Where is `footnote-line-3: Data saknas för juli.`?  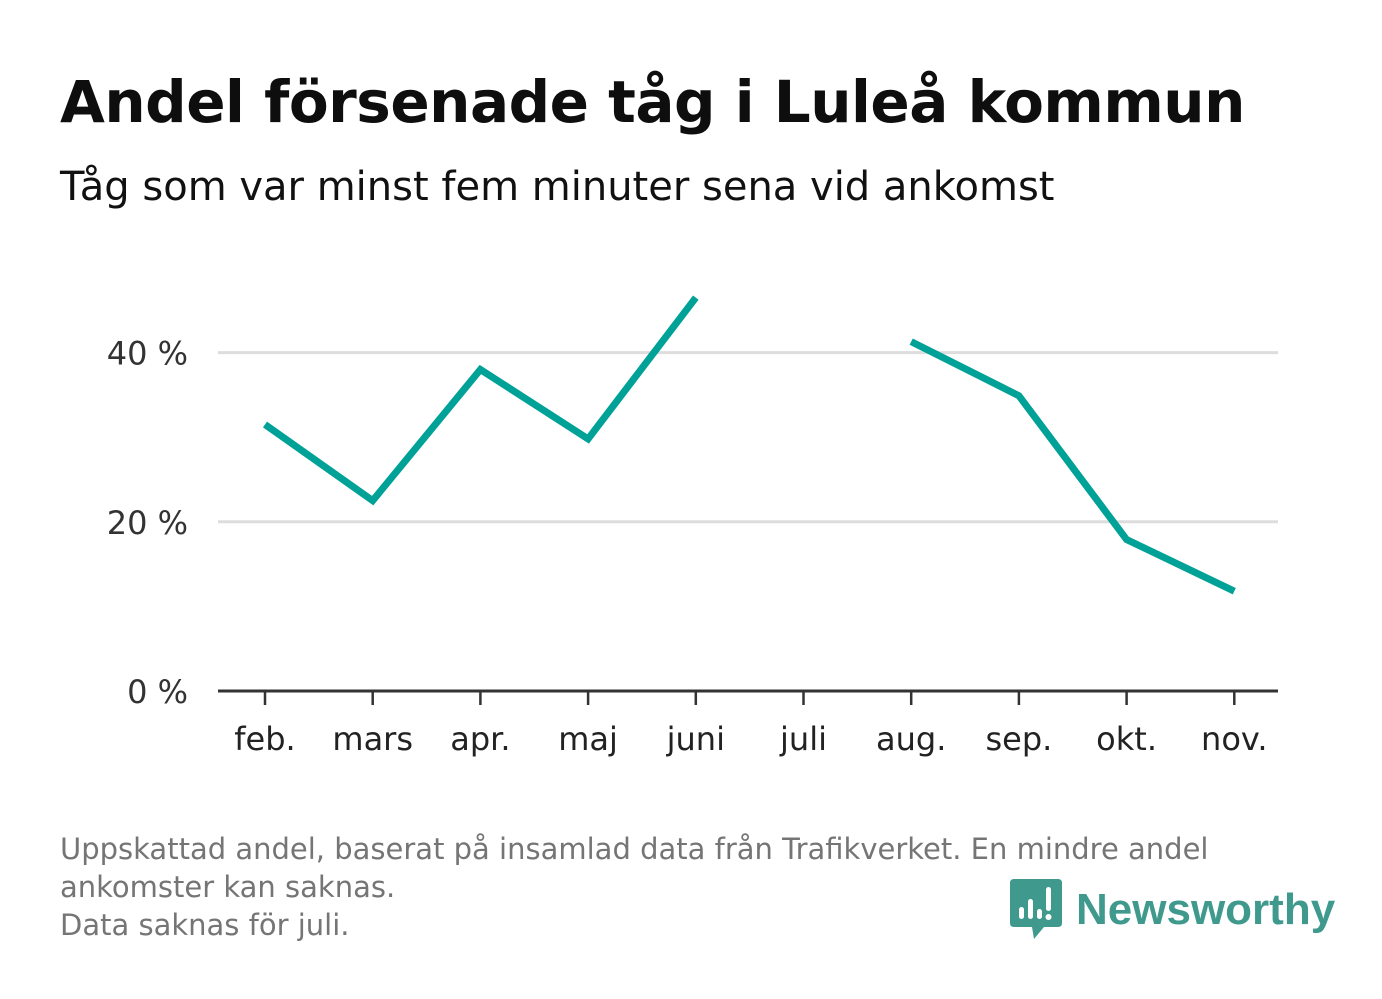
footnote-line-3: Data saknas för juli. is located at coordinates (205, 925).